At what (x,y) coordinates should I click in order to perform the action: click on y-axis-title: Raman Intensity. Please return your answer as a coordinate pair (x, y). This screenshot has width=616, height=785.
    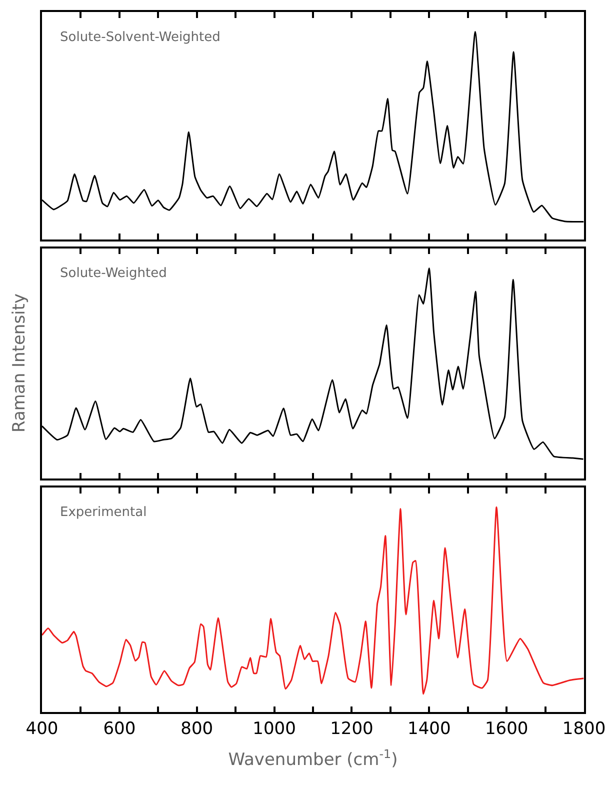
    Looking at the image, I should click on (20, 362).